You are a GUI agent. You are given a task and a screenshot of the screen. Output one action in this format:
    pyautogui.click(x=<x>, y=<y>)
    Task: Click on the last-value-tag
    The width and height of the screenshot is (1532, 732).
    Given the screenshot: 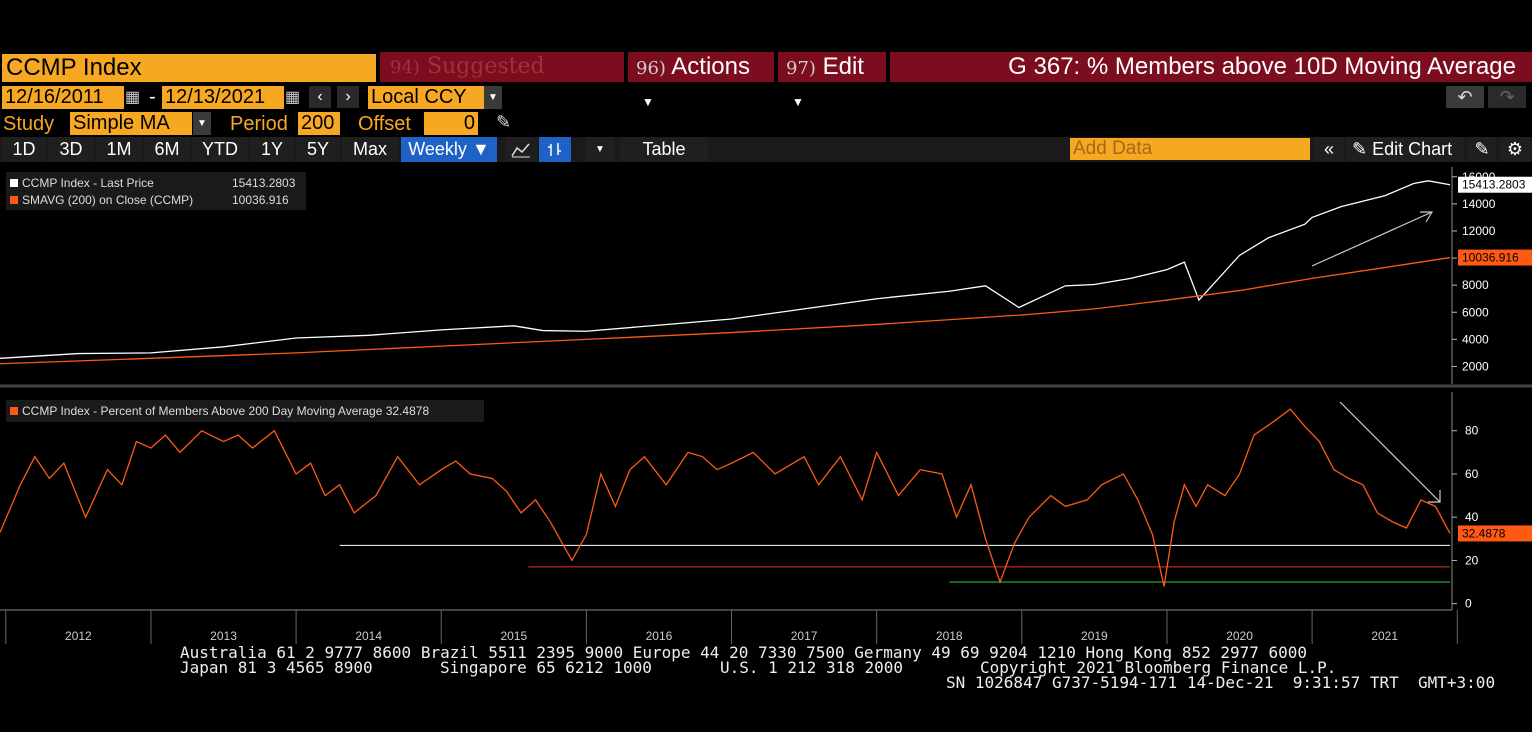 What is the action you would take?
    pyautogui.click(x=1495, y=533)
    